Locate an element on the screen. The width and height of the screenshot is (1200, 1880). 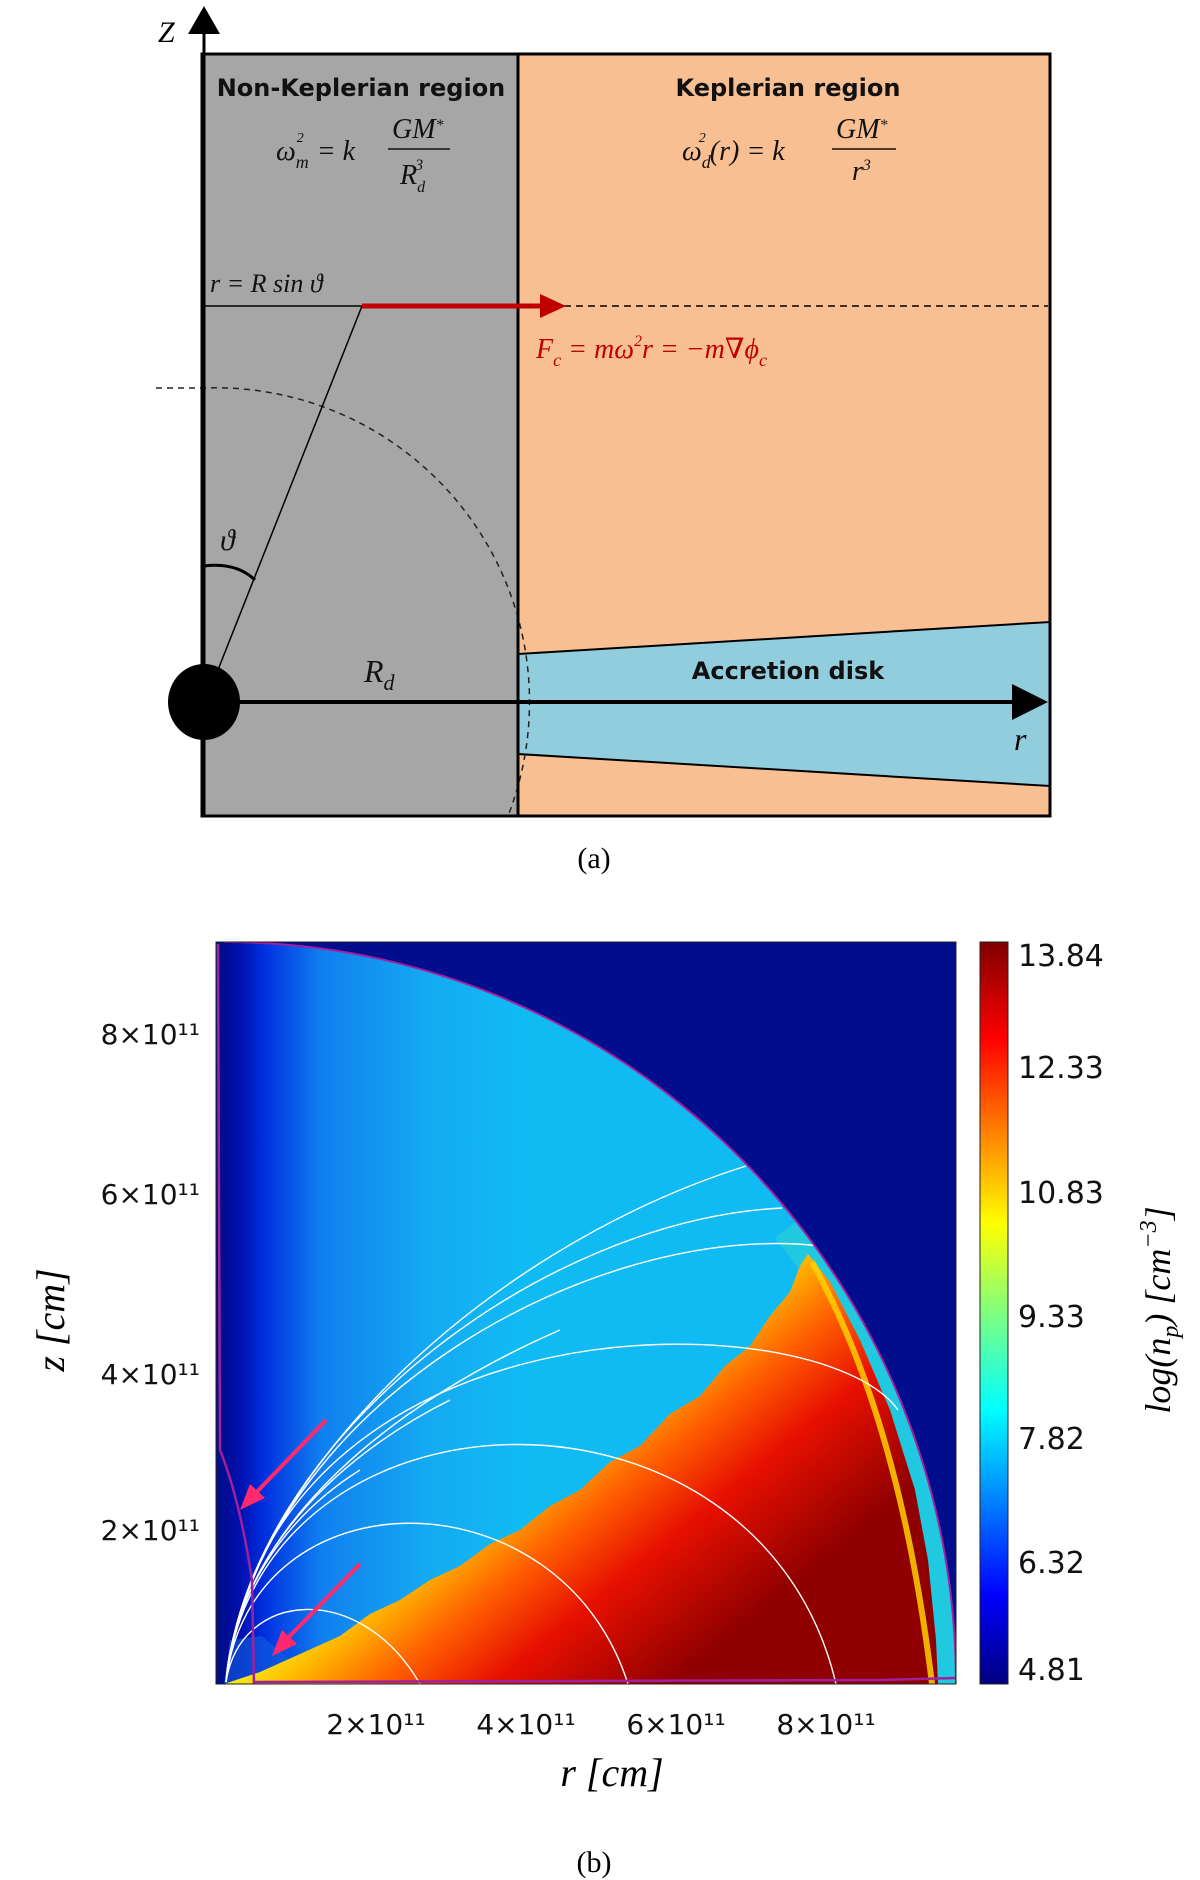
y-tick-label: 6×10¹¹ is located at coordinates (150, 1194).